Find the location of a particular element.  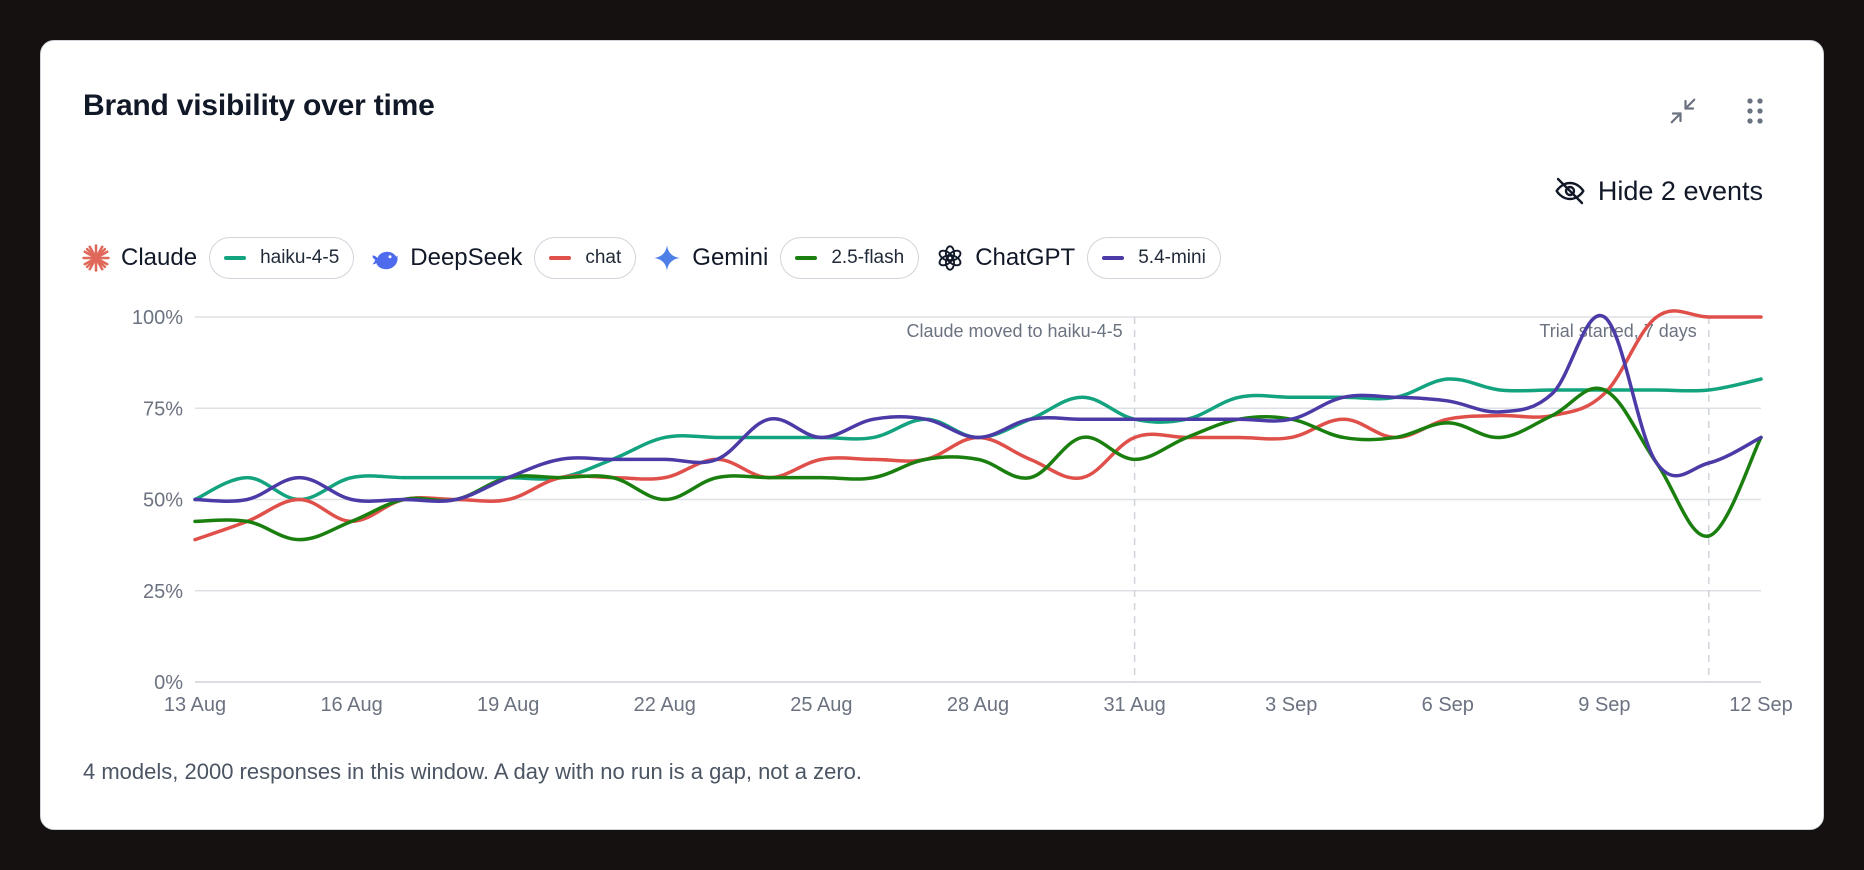

legend-group-deepseek: DeepSeek chat is located at coordinates (503, 258).